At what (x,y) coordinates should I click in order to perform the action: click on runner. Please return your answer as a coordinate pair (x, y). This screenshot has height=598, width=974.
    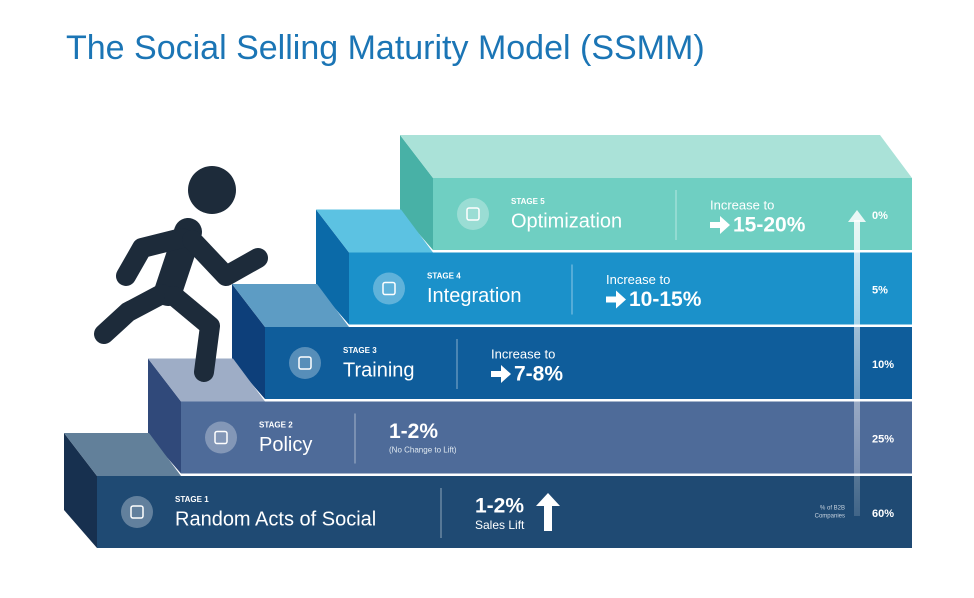
    Looking at the image, I should click on (181, 274).